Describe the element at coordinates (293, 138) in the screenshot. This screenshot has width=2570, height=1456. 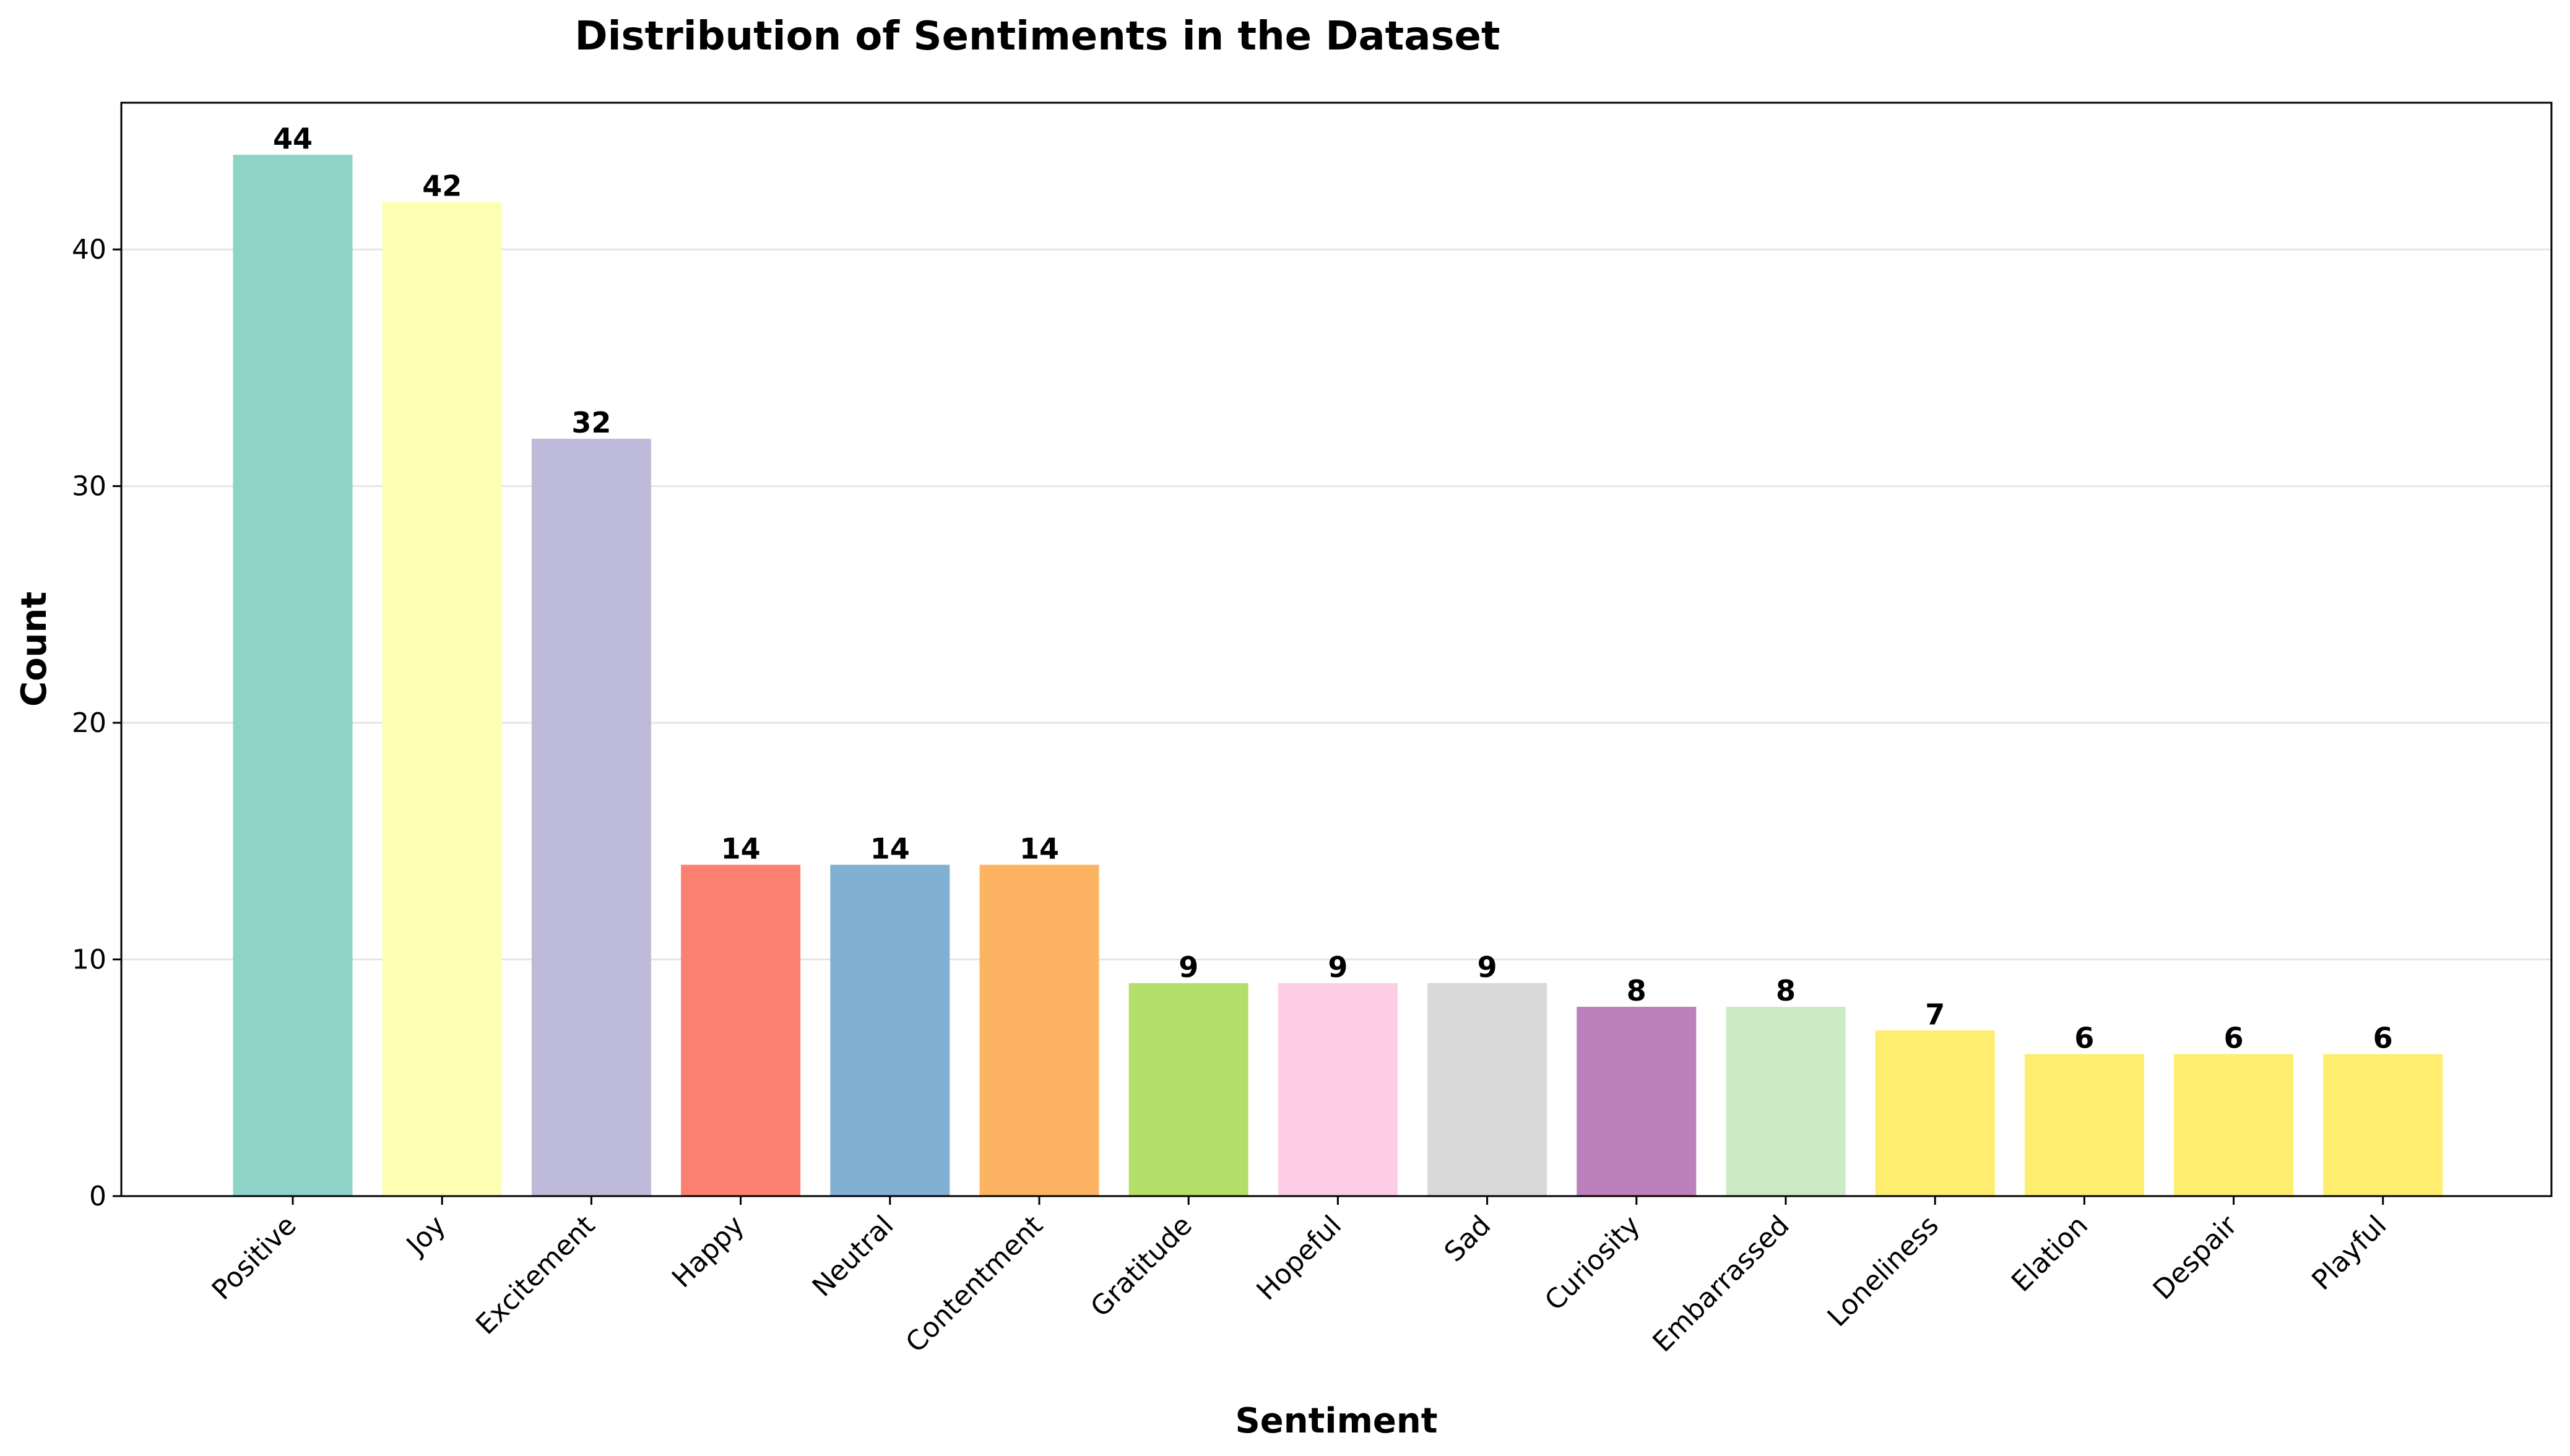
I see `data-label: 44` at that location.